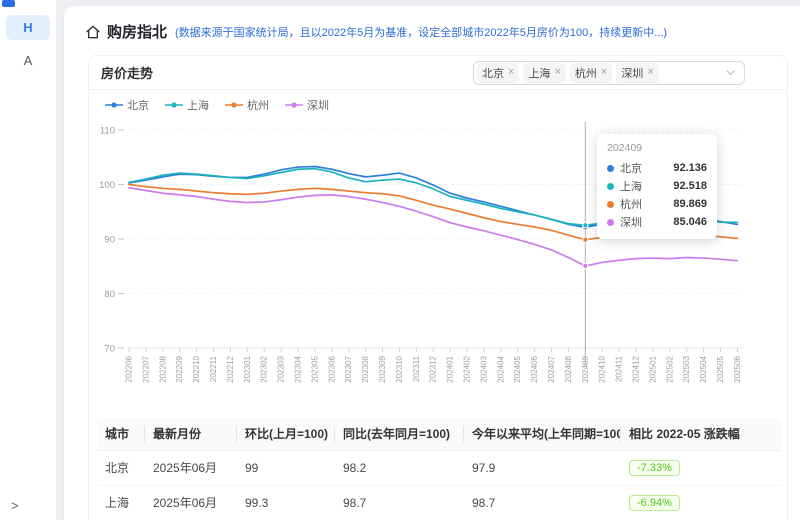  Describe the element at coordinates (365, 368) in the screenshot. I see `x-axis-label: 202308` at that location.